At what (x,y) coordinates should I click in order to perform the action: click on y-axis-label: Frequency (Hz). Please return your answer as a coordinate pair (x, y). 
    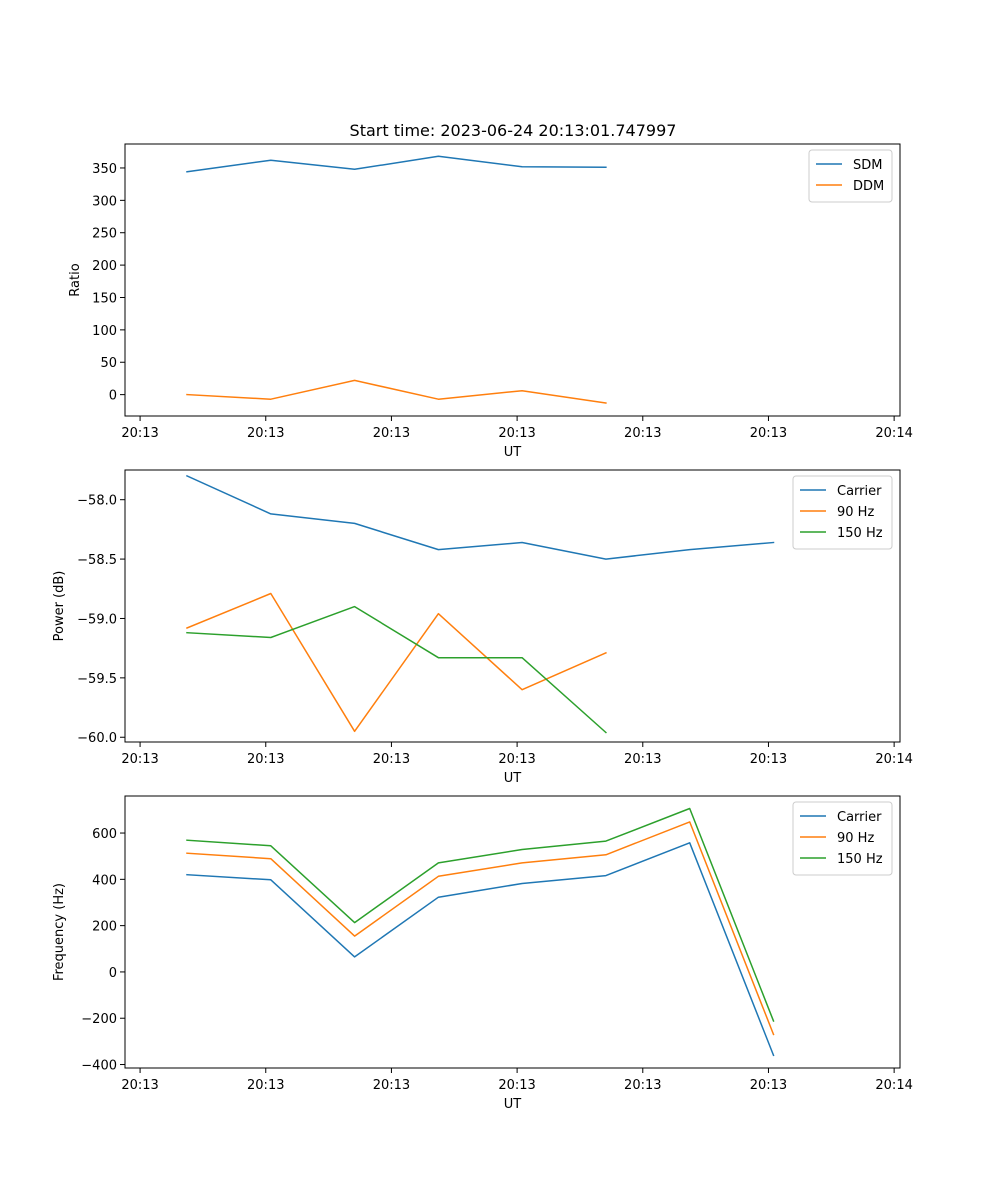
    Looking at the image, I should click on (59, 932).